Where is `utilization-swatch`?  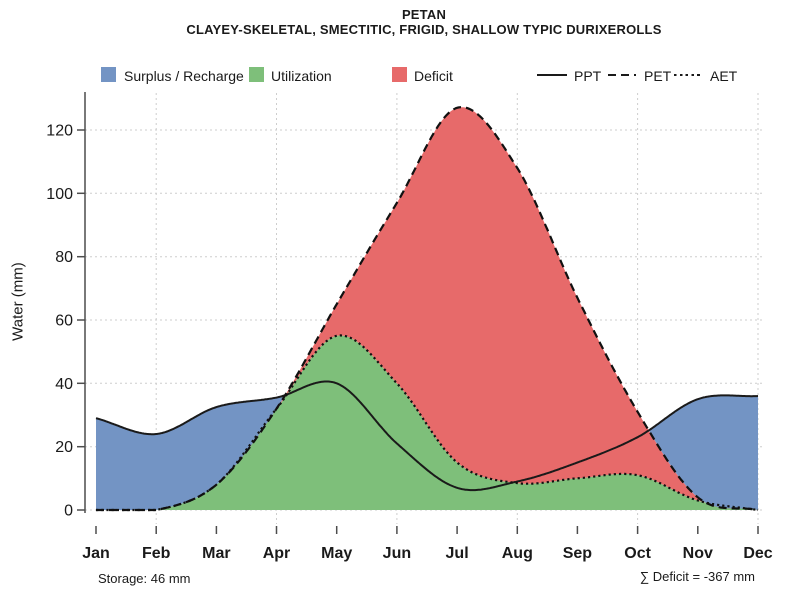 utilization-swatch is located at coordinates (256, 74).